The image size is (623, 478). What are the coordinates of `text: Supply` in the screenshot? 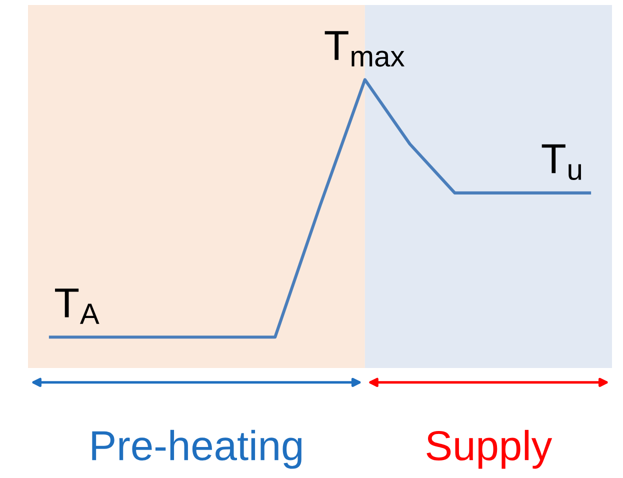 It's located at (489, 449).